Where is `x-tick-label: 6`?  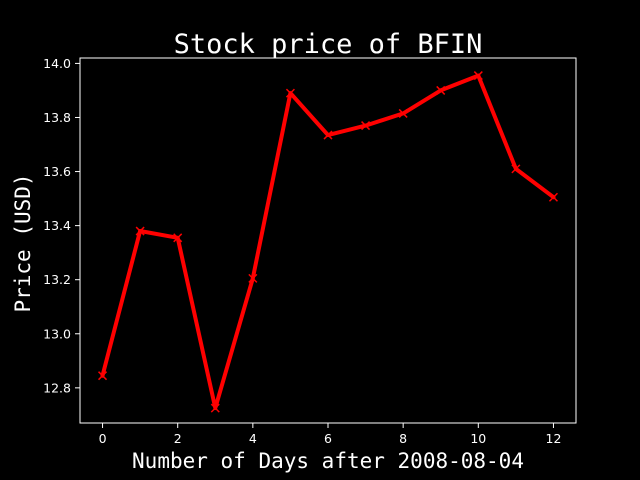
x-tick-label: 6 is located at coordinates (328, 438).